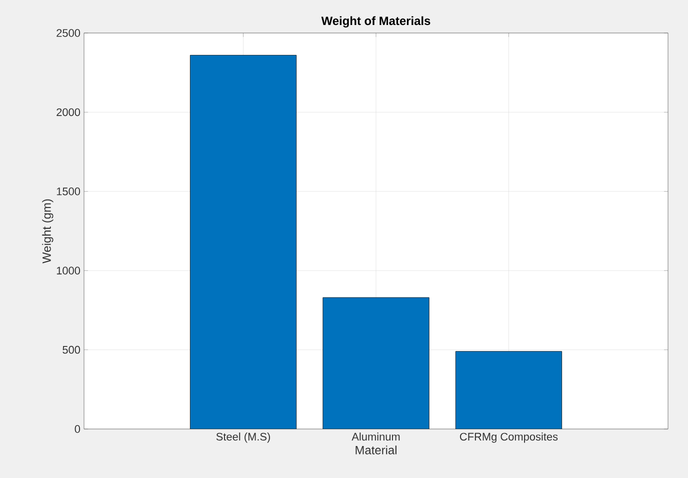 The image size is (688, 478). Describe the element at coordinates (48, 231) in the screenshot. I see `y-axis-title: Weight (gm)` at that location.